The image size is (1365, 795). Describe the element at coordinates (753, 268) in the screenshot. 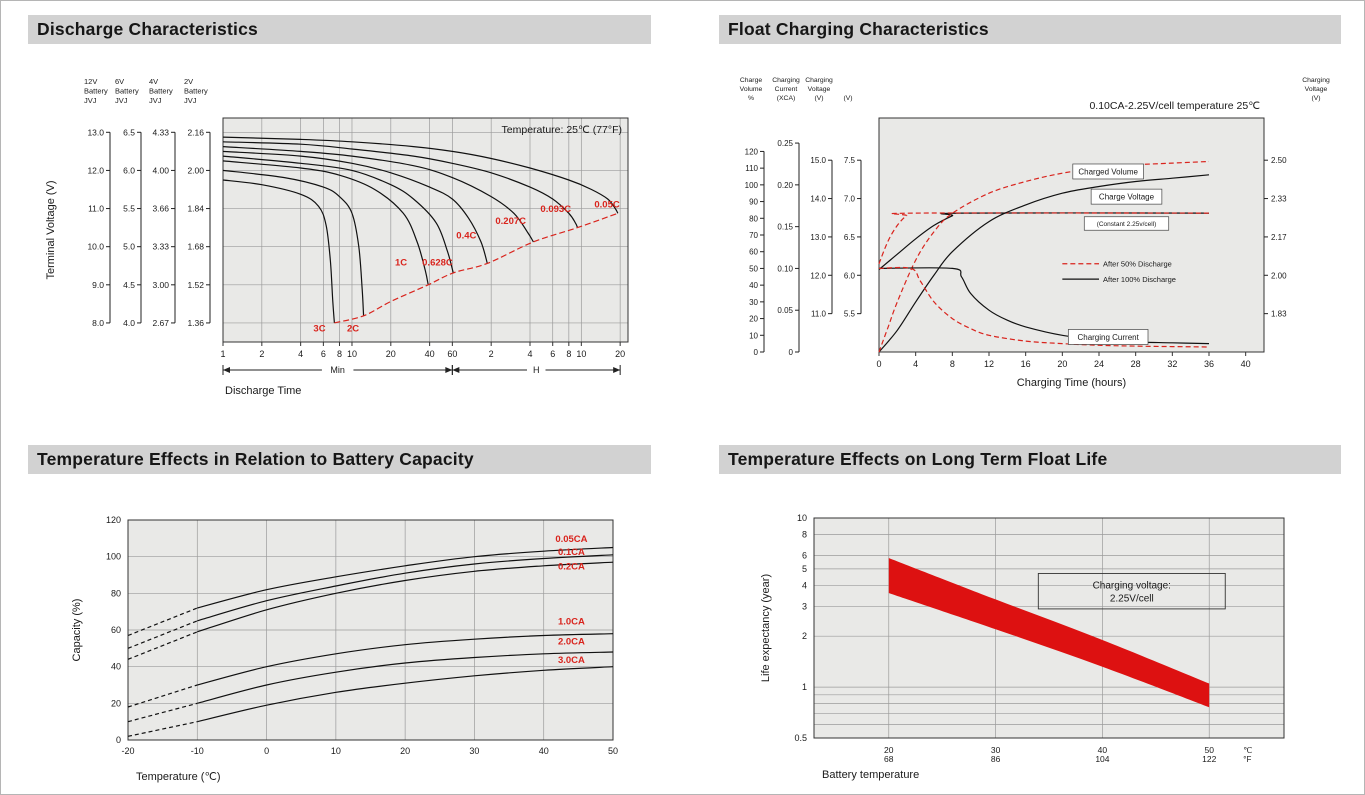

I see `y-tick-label: 50` at that location.